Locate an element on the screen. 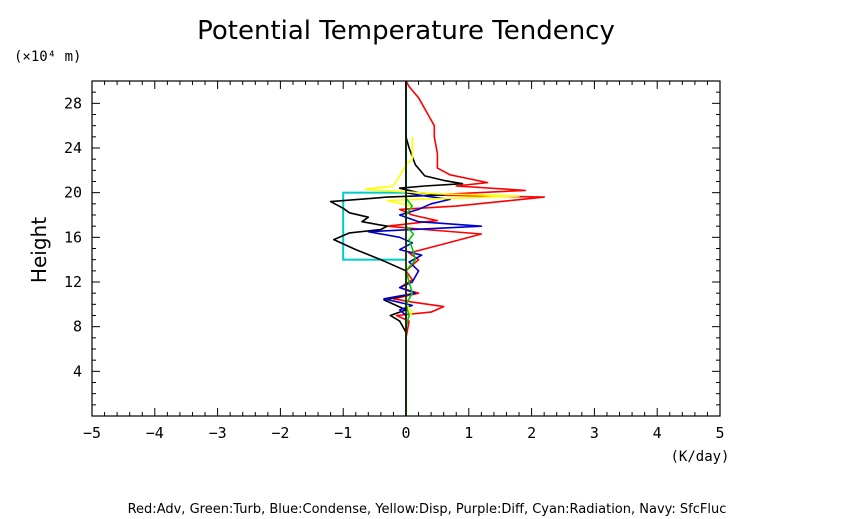  y-tick-label: 8 is located at coordinates (77, 327).